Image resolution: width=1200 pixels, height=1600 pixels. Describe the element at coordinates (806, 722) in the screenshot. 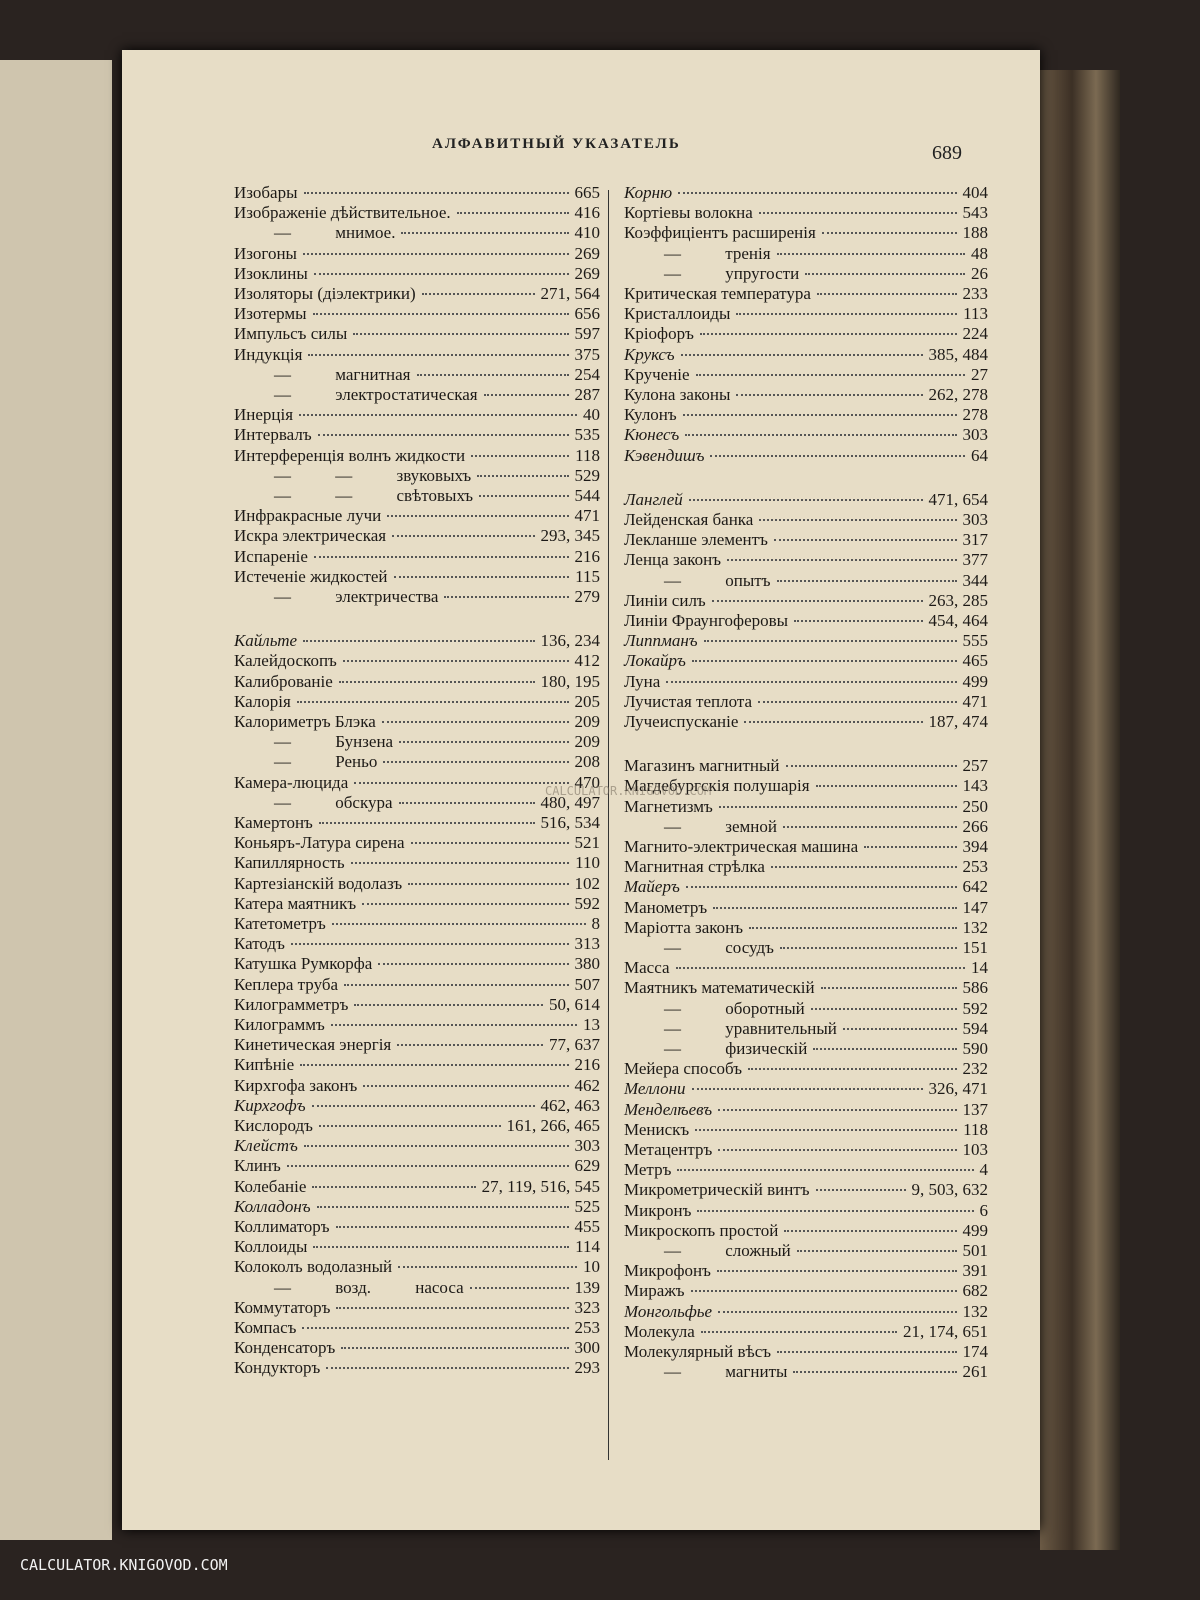

I see `index-entry: Лучеиспусканіе 187, 474` at that location.